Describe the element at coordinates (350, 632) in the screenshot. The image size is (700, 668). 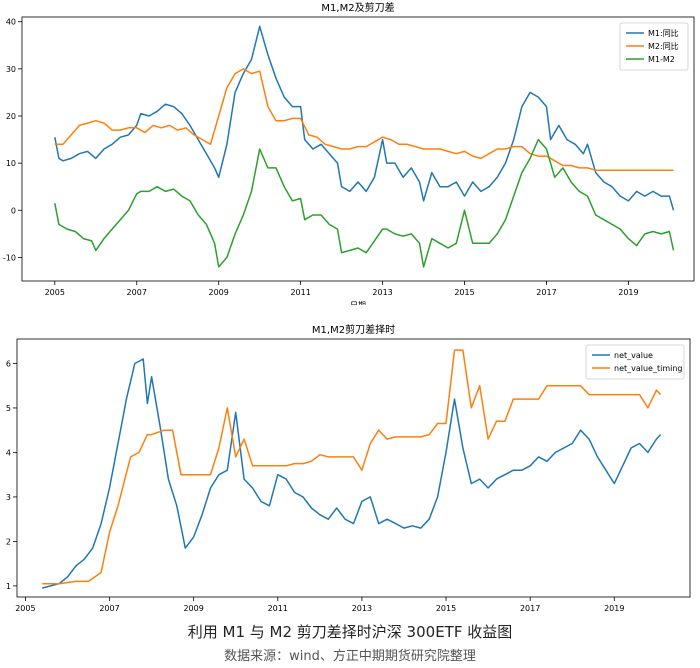
I see `figure-caption-title: 利用 M1 与 M2 剪刀差择时沪深 300ETF 收益图` at that location.